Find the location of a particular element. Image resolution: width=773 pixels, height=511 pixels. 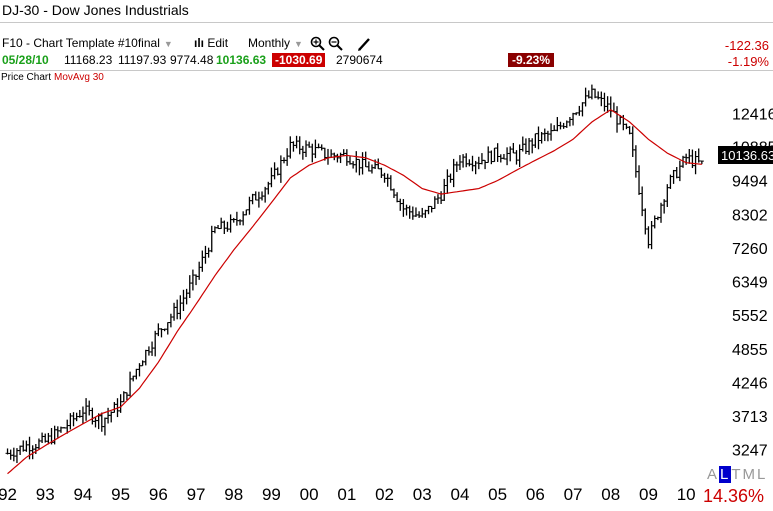

x-tick-label: 02 is located at coordinates (384, 494).